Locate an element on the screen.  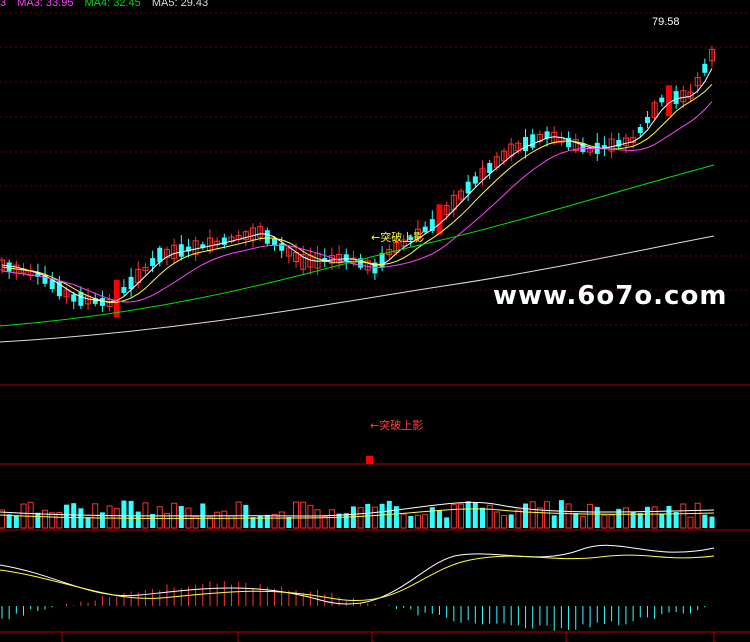
legend-ma5: MA5: 29.43 is located at coordinates (180, 4).